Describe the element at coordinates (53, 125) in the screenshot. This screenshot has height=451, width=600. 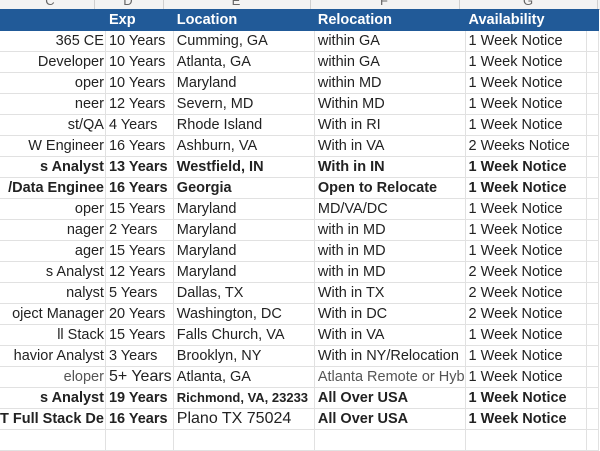
I see `cell-role: st/QA` at that location.